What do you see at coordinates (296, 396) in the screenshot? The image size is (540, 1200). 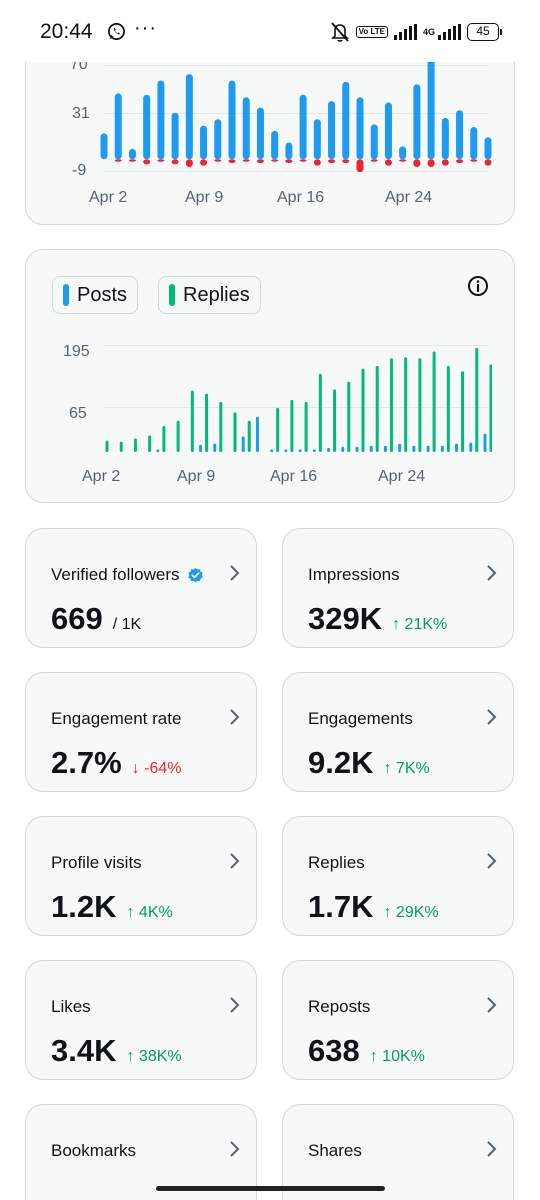 I see `posts-replies-bar-chart` at bounding box center [296, 396].